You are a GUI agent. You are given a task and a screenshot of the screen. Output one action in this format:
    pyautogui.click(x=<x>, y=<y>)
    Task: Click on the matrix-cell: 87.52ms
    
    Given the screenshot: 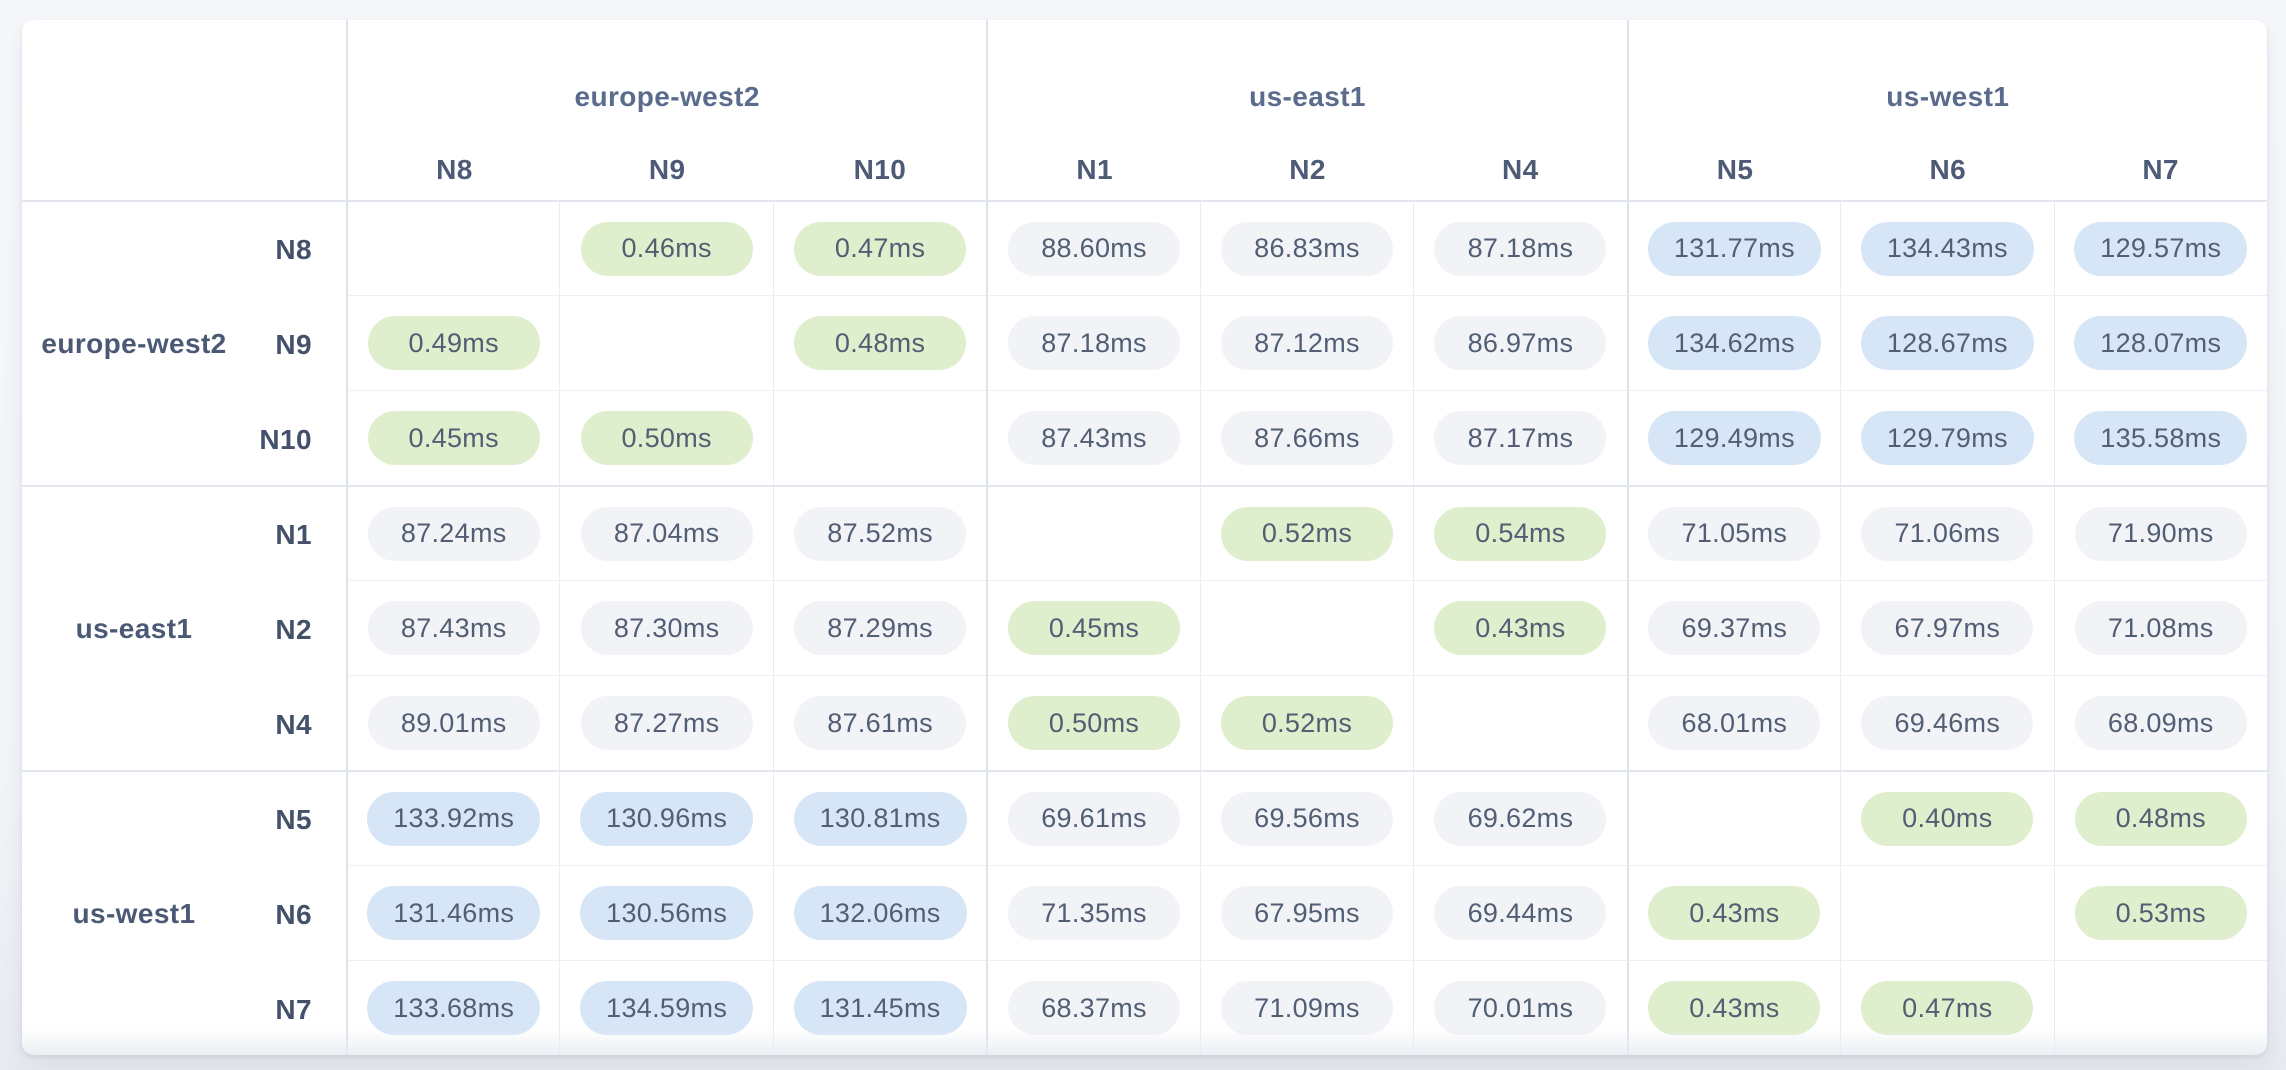 What is the action you would take?
    pyautogui.click(x=879, y=532)
    